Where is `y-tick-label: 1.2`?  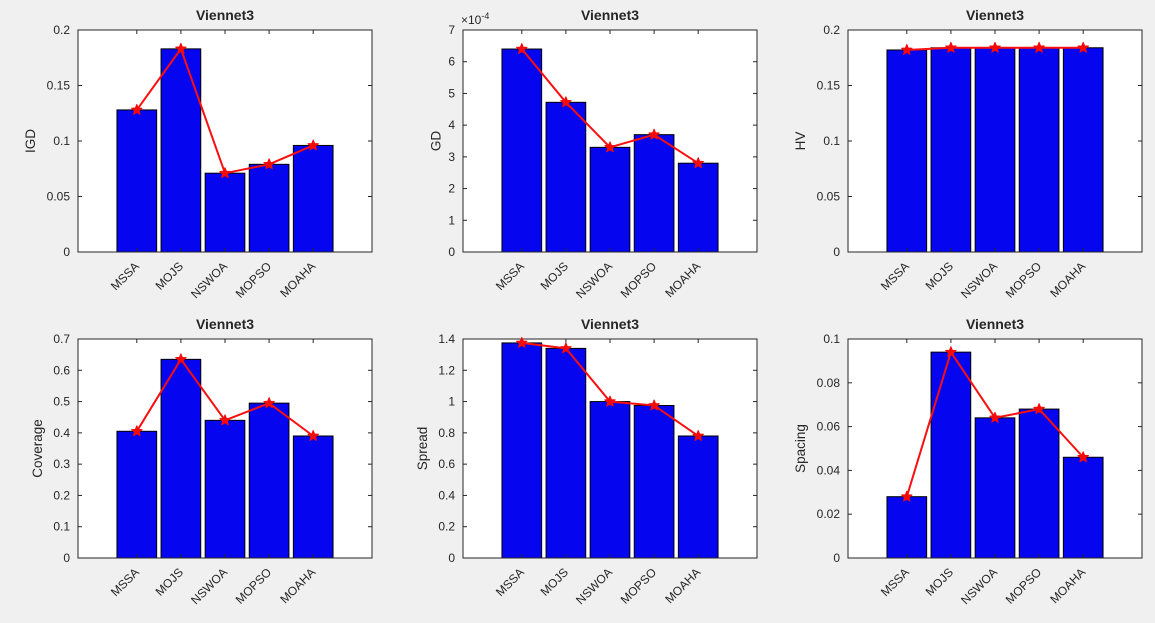 y-tick-label: 1.2 is located at coordinates (446, 370).